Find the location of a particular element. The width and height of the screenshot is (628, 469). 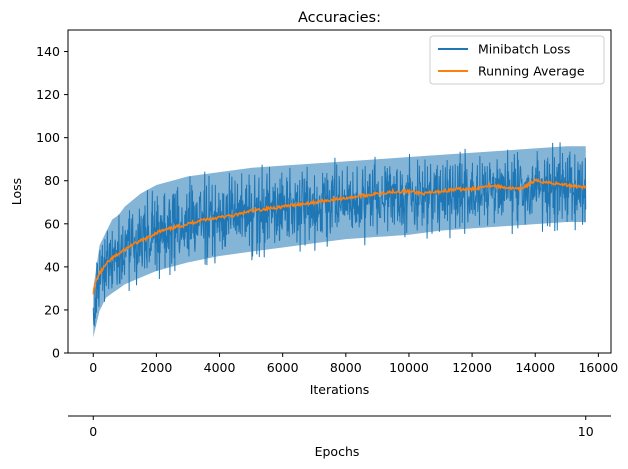

chart-title: Accuracies: is located at coordinates (339, 18).